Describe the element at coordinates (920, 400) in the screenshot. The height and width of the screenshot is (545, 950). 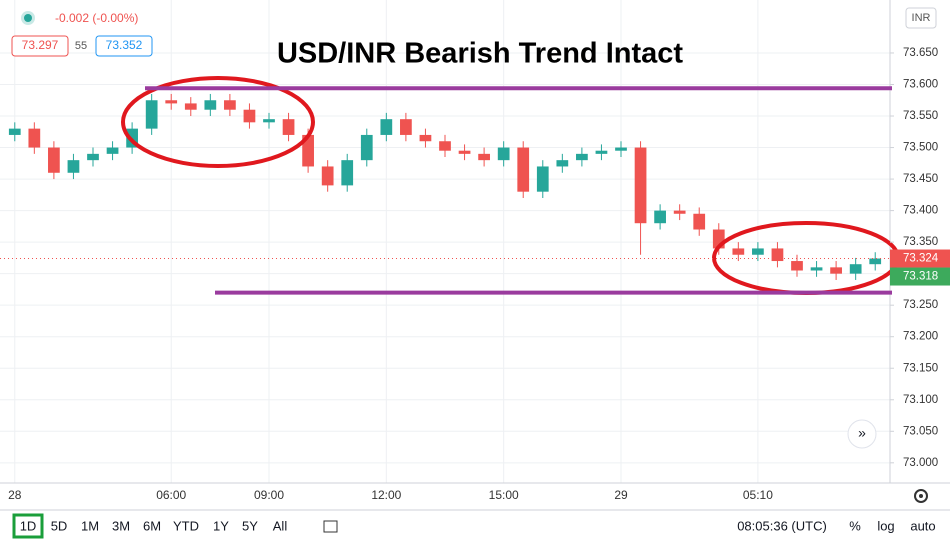
I see `y-tick-label: 73.100` at that location.